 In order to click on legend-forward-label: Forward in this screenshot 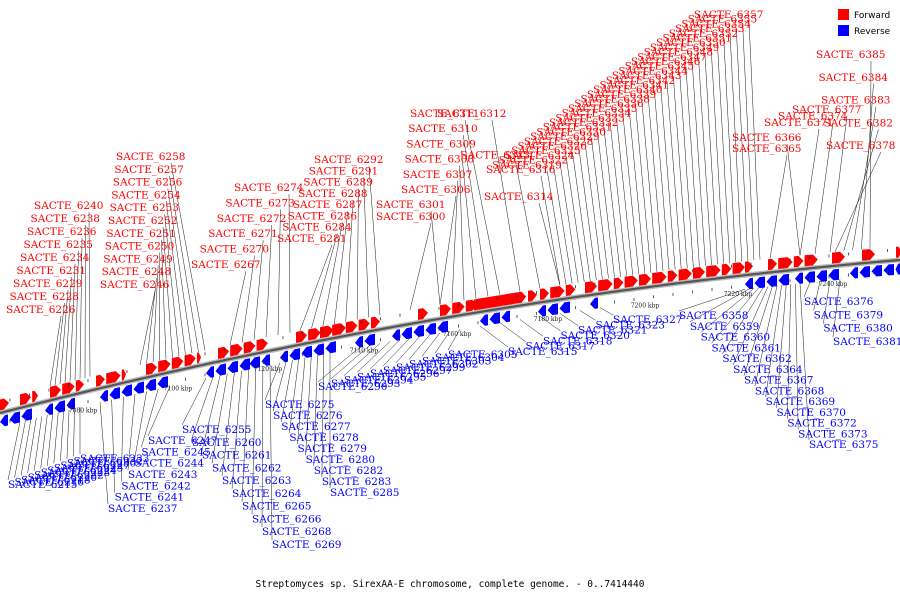, I will do `click(872, 16)`.